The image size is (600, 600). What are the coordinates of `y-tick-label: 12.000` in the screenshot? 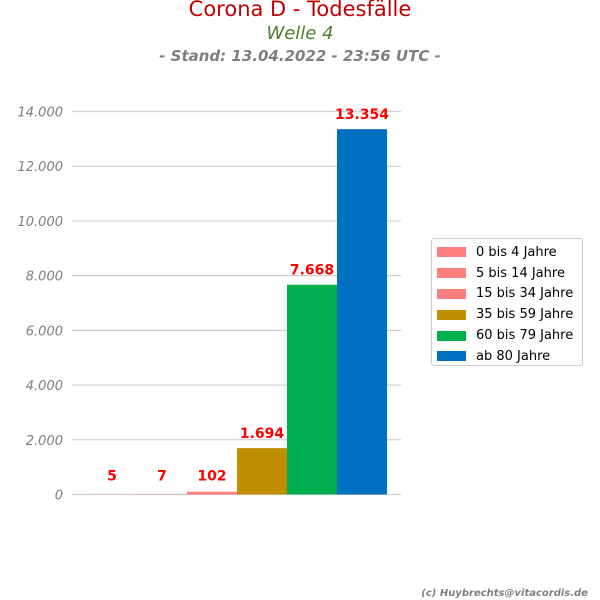 It's located at (41, 167).